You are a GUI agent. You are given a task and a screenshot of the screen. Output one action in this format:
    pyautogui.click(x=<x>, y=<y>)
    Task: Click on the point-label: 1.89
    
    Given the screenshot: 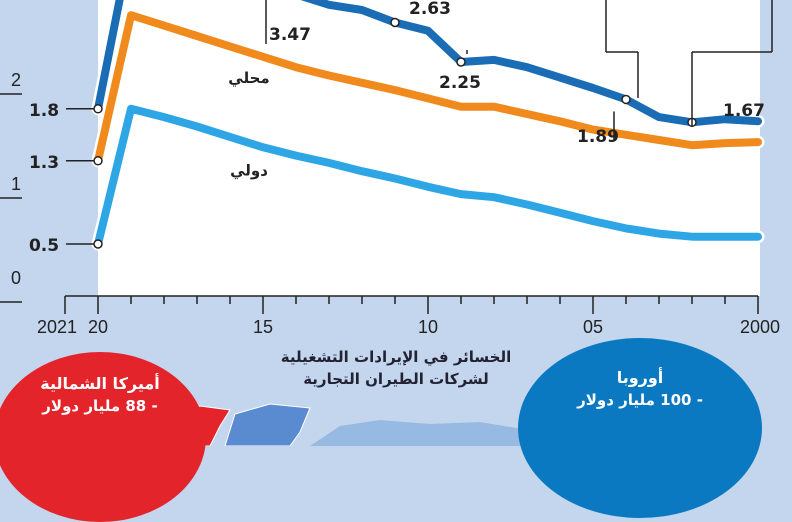 What is the action you would take?
    pyautogui.click(x=598, y=137)
    